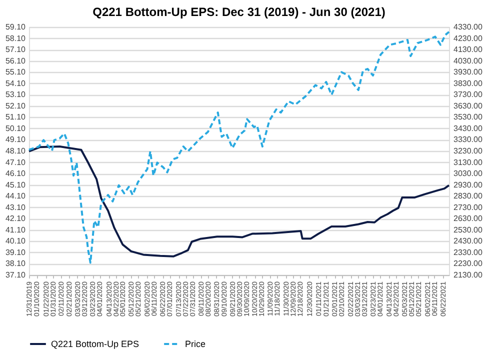  I want to click on y-tick-label: 49.10, so click(15, 139).